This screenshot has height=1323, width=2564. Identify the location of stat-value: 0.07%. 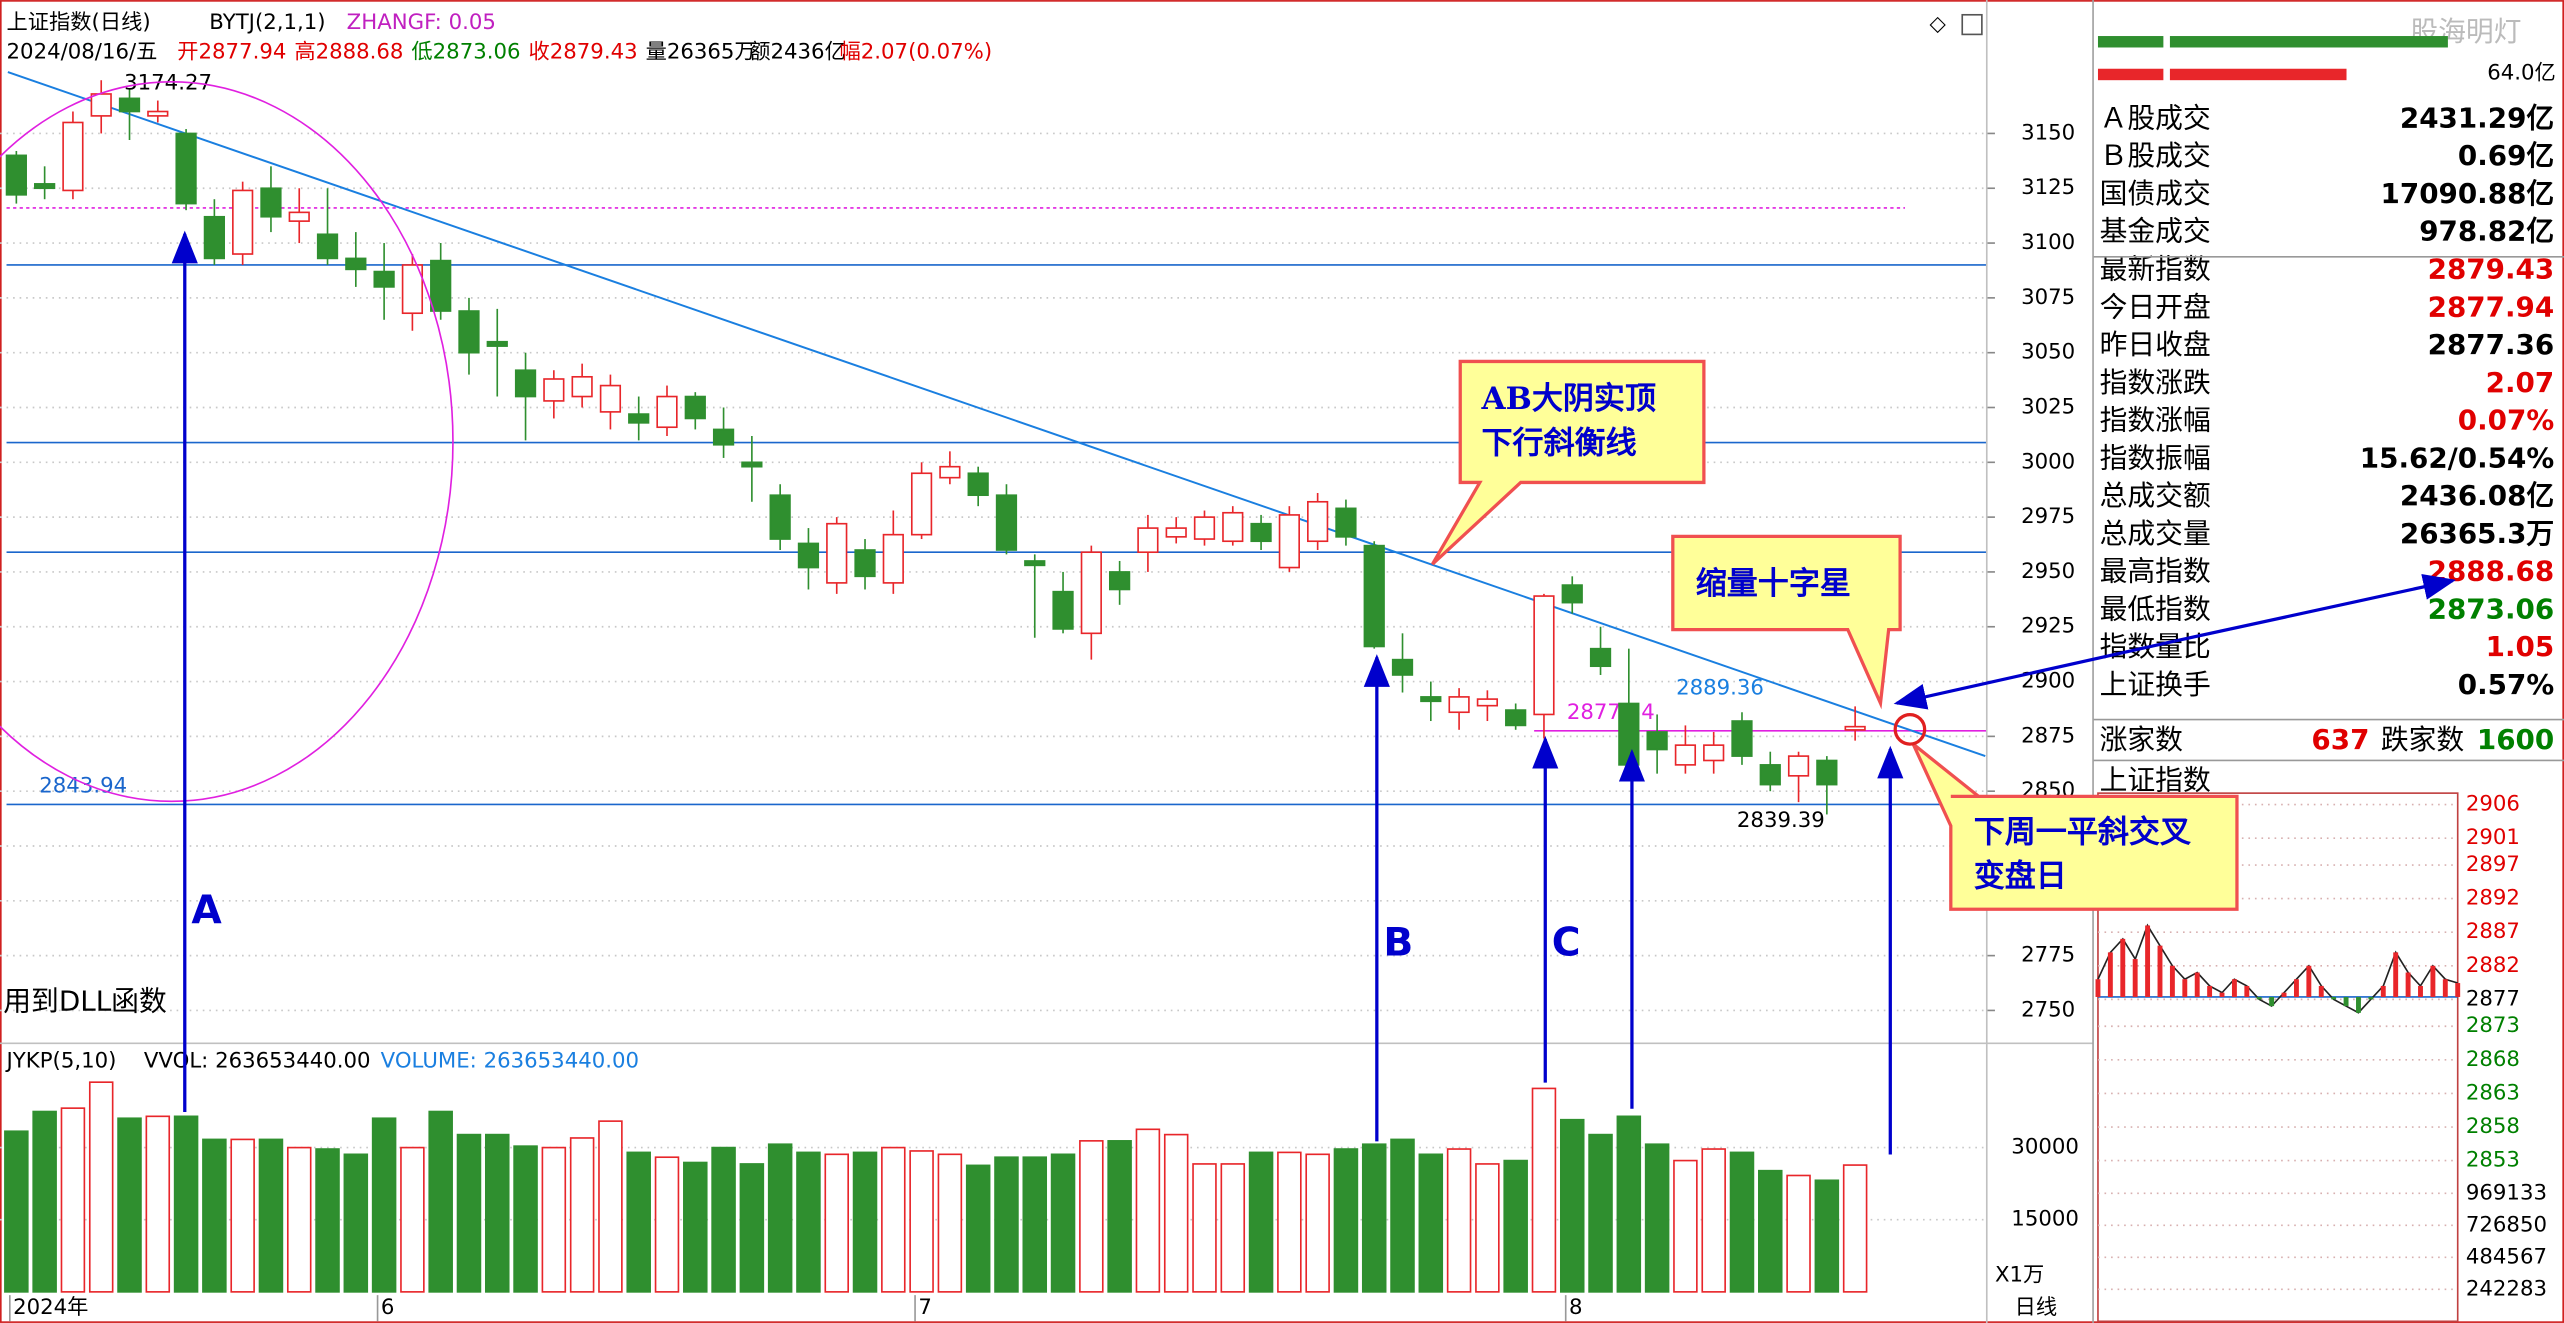
(2506, 420).